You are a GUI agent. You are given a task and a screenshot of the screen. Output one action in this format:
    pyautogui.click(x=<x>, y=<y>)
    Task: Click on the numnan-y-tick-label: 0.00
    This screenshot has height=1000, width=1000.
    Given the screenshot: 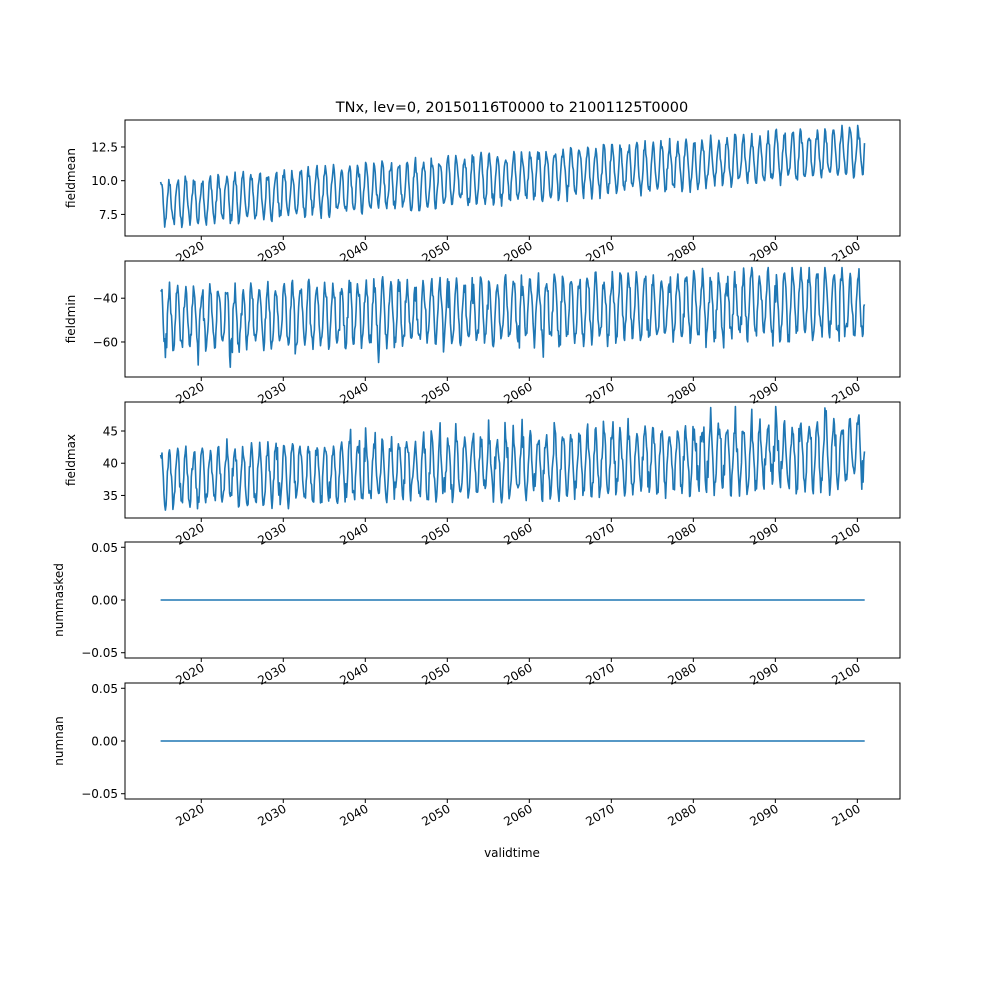 What is the action you would take?
    pyautogui.click(x=104, y=742)
    